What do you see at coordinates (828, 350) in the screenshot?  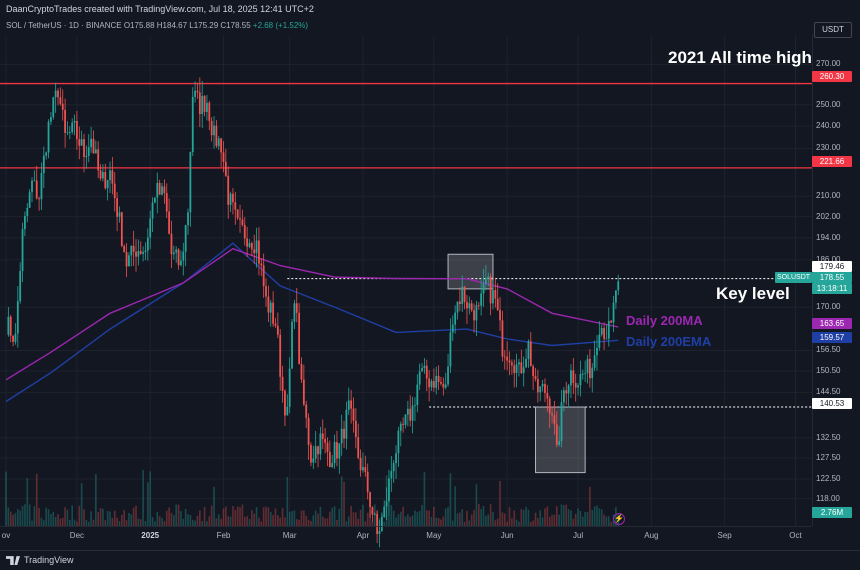 I see `price-tick-label: 156.50` at bounding box center [828, 350].